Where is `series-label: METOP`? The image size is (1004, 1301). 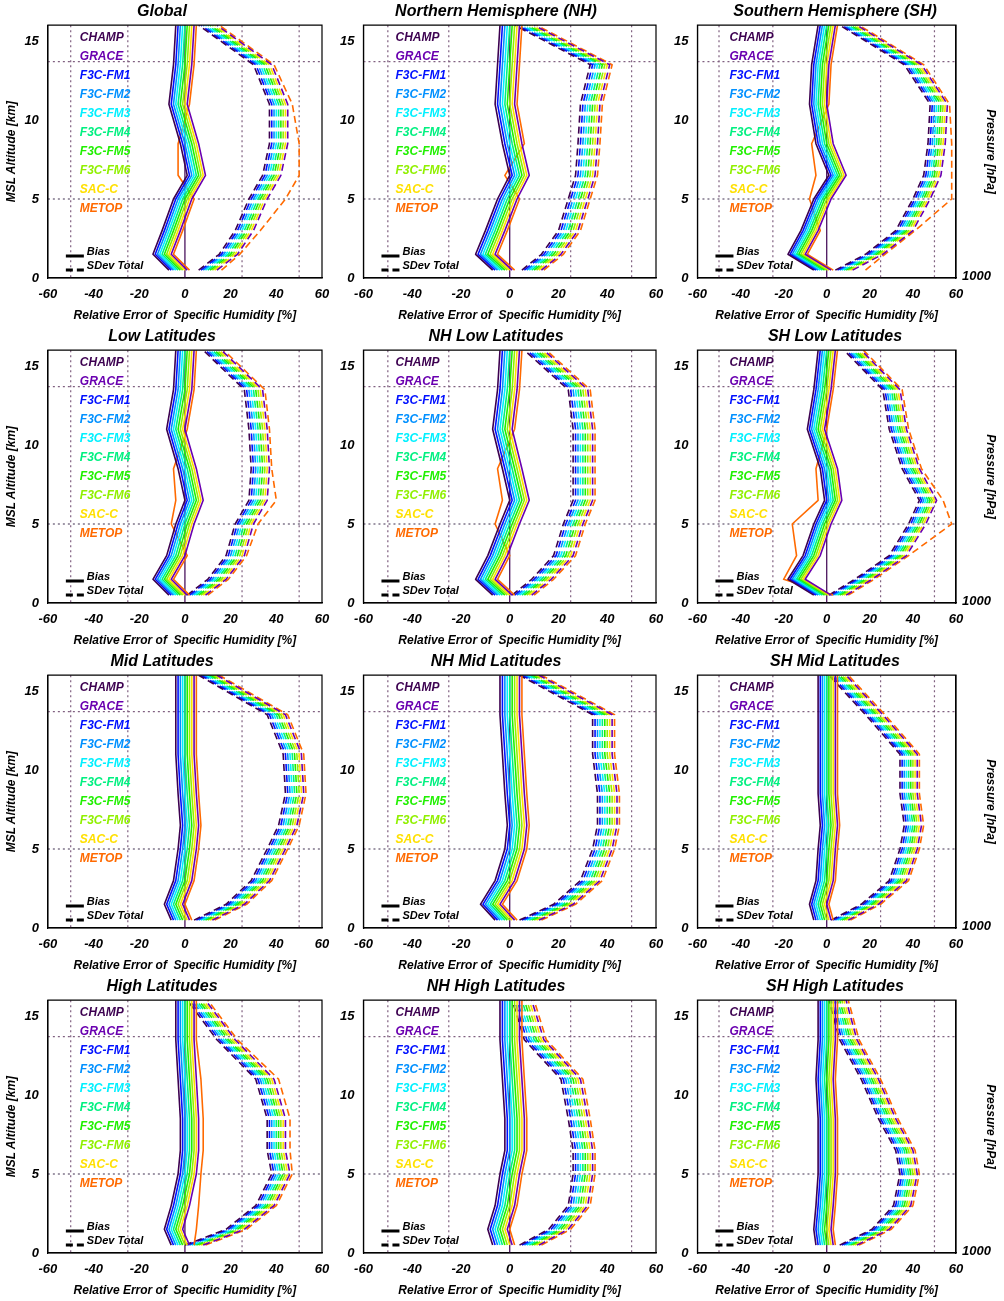
series-label: METOP is located at coordinates (751, 532).